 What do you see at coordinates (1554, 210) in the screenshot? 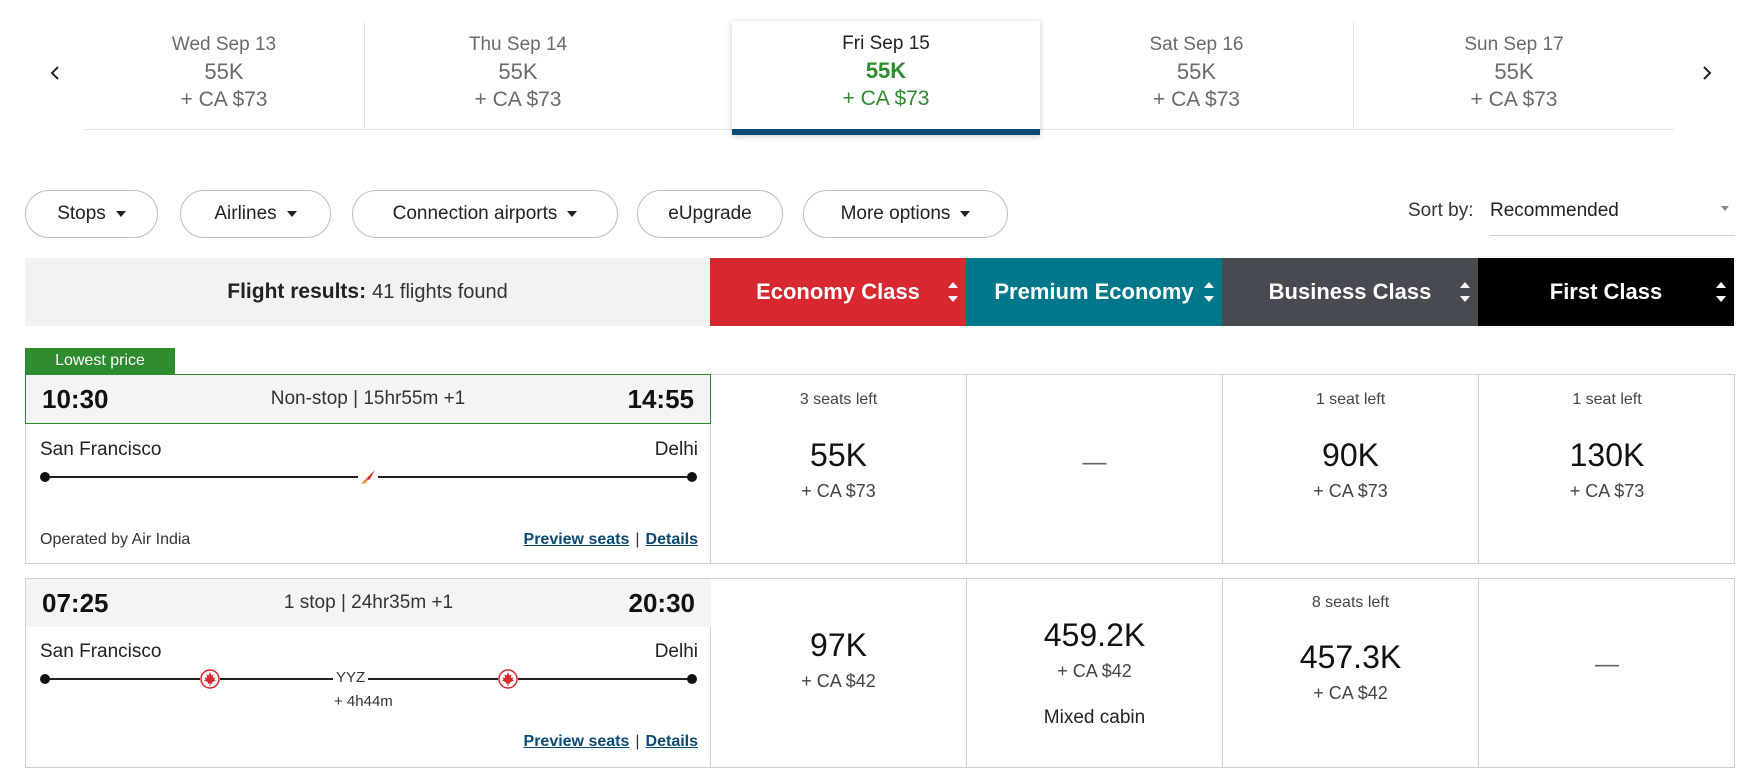
I see `sort-value: Recommended` at bounding box center [1554, 210].